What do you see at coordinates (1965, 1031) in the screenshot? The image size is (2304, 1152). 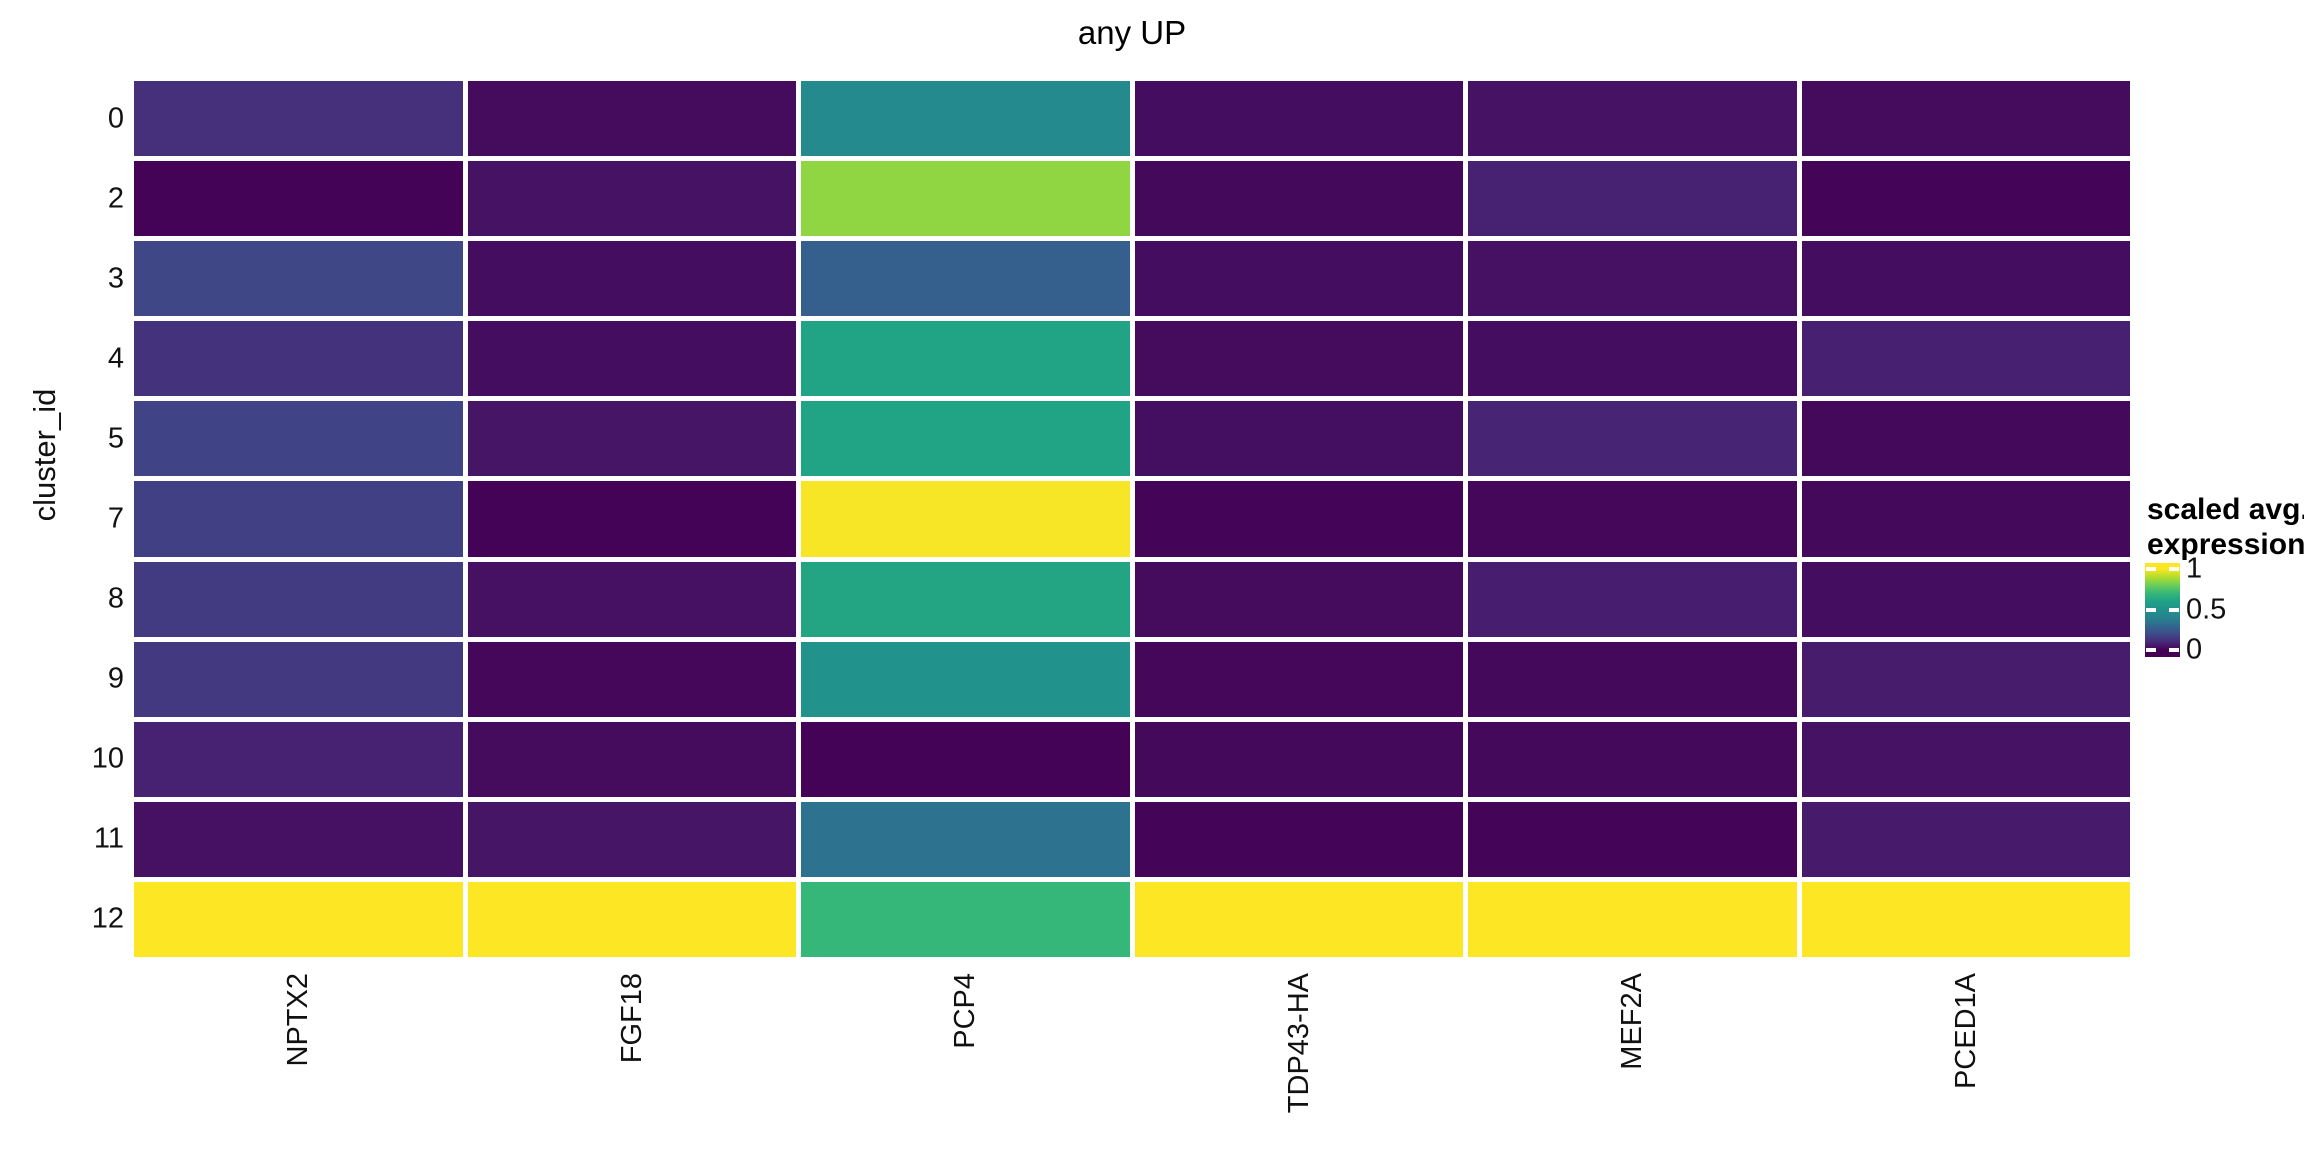 I see `x-tick-label: PCED1A` at bounding box center [1965, 1031].